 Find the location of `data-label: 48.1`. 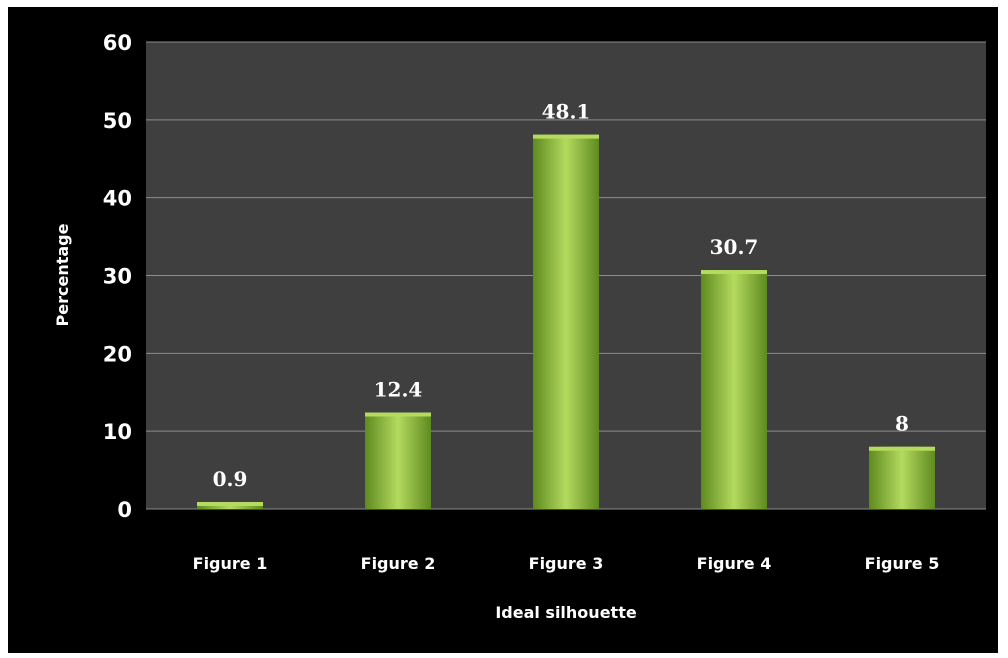

data-label: 48.1 is located at coordinates (566, 112).